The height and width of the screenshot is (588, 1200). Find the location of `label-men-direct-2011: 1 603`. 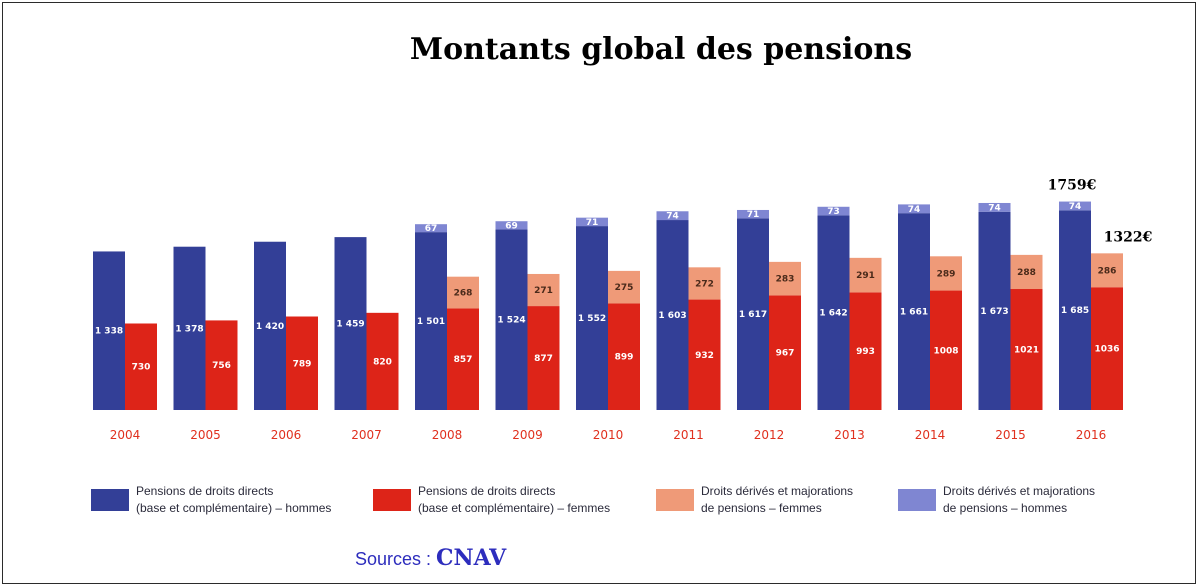

label-men-direct-2011: 1 603 is located at coordinates (672, 316).